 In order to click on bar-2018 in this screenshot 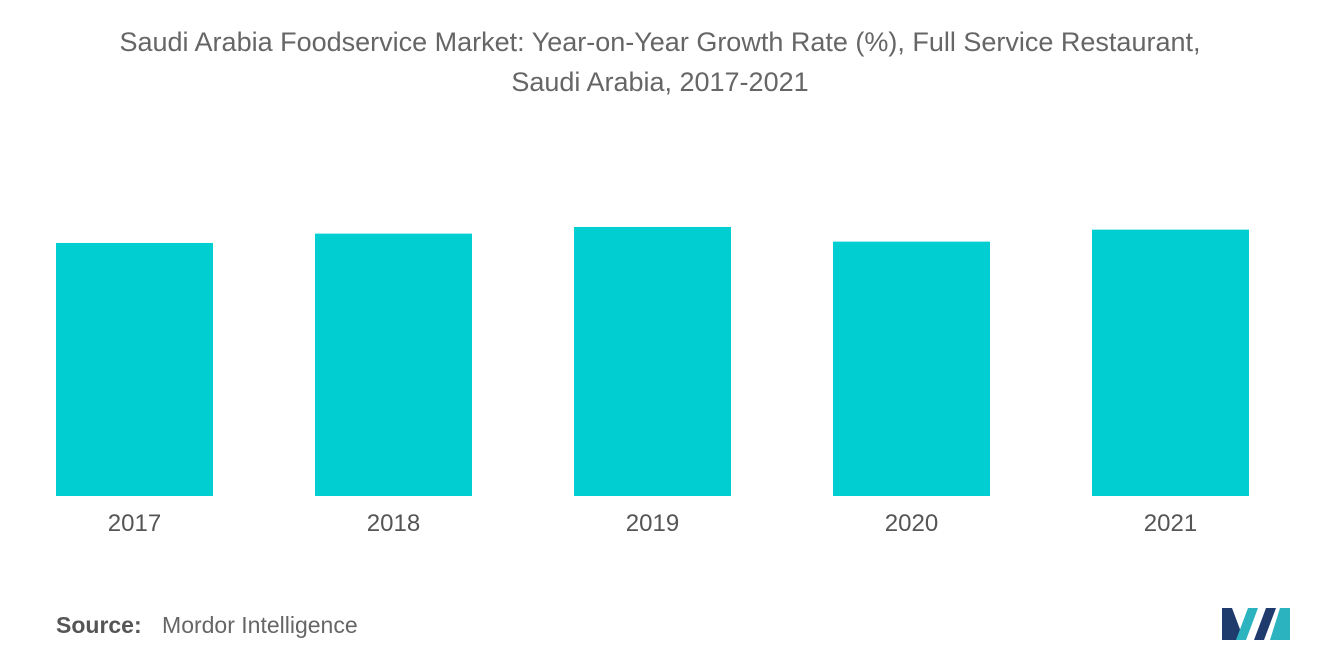, I will do `click(393, 364)`.